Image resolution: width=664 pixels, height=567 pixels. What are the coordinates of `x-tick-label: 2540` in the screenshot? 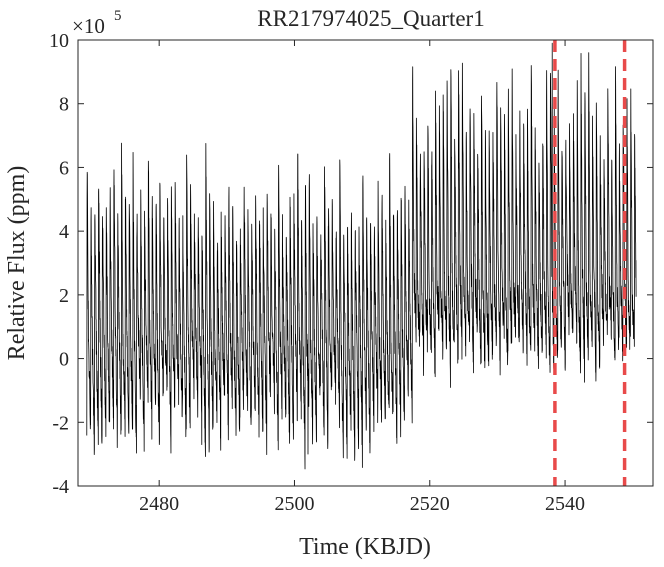 It's located at (565, 504).